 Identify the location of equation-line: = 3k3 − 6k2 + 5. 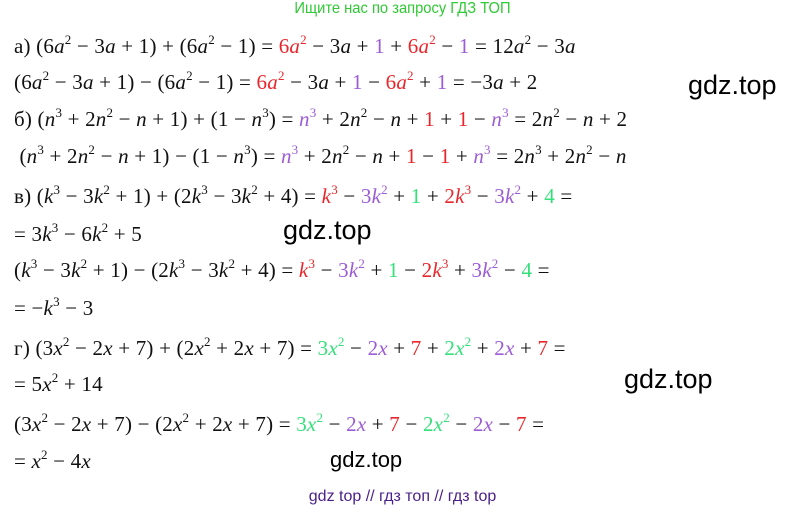
(78, 233).